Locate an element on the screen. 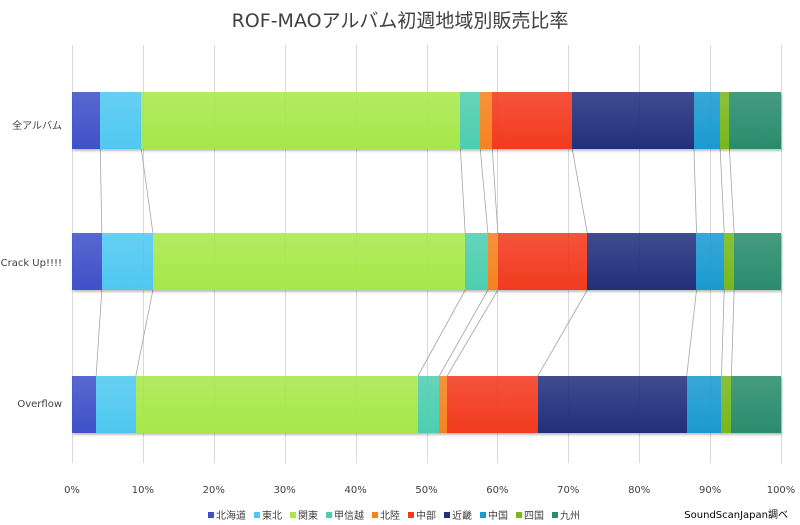  x-tick-label: 10% is located at coordinates (143, 490).